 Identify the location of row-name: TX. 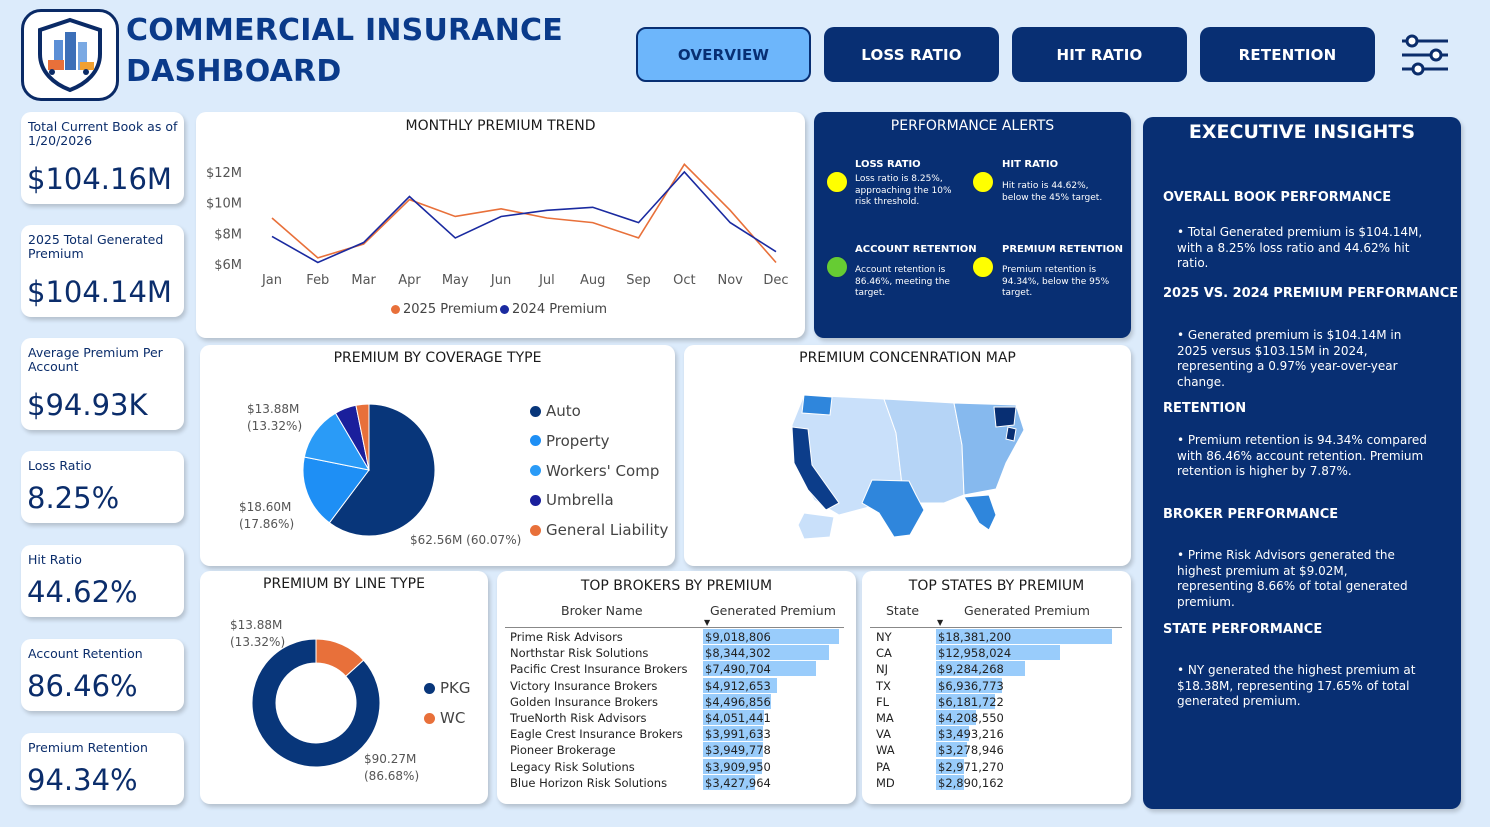
(883, 685).